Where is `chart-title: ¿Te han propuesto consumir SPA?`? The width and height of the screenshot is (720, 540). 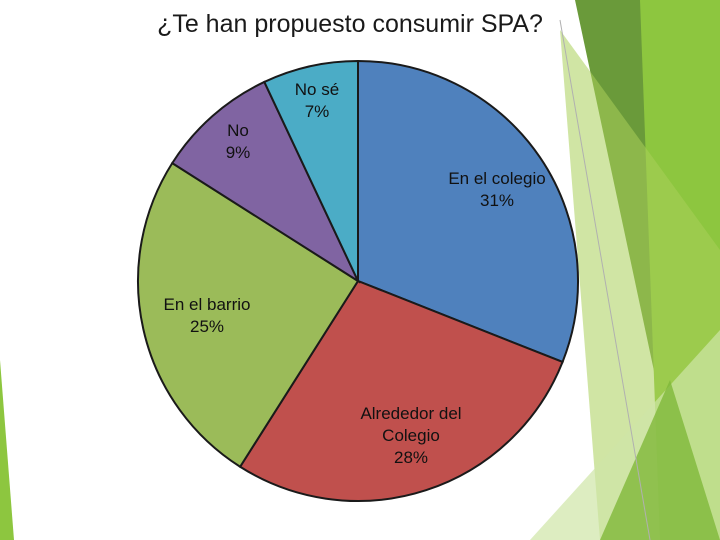
chart-title: ¿Te han propuesto consumir SPA? is located at coordinates (350, 24).